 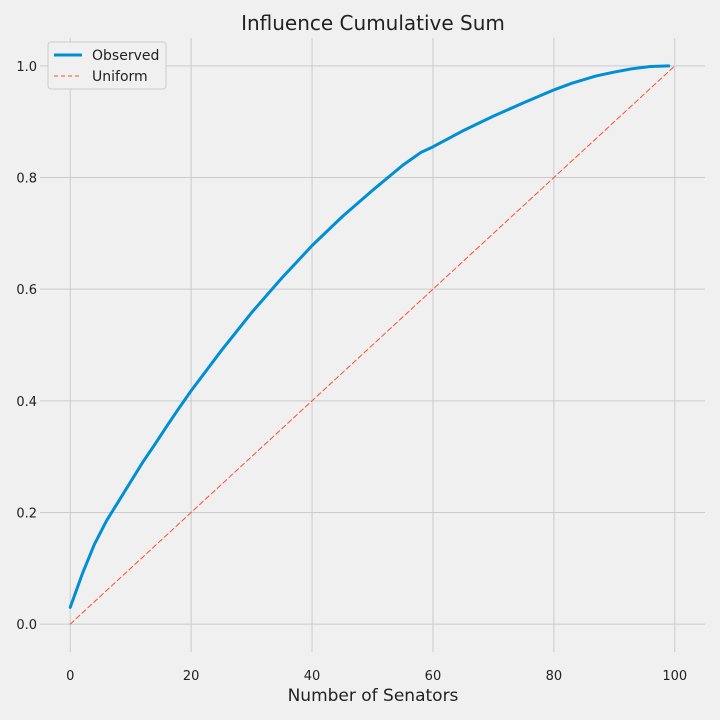 What do you see at coordinates (26, 513) in the screenshot?
I see `y-tick-label: 0.2` at bounding box center [26, 513].